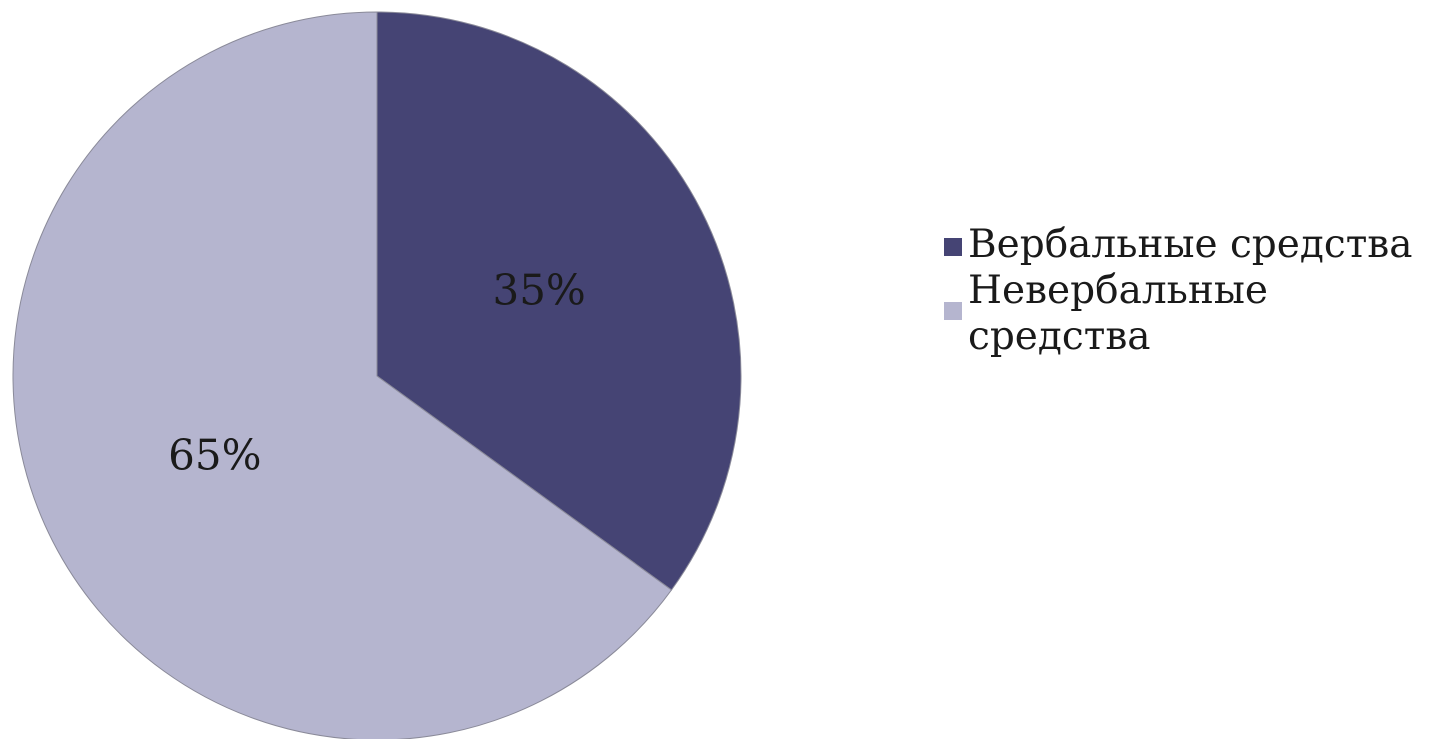  I want to click on legend-item-verbal: Вербальные средства, so click(1194, 245).